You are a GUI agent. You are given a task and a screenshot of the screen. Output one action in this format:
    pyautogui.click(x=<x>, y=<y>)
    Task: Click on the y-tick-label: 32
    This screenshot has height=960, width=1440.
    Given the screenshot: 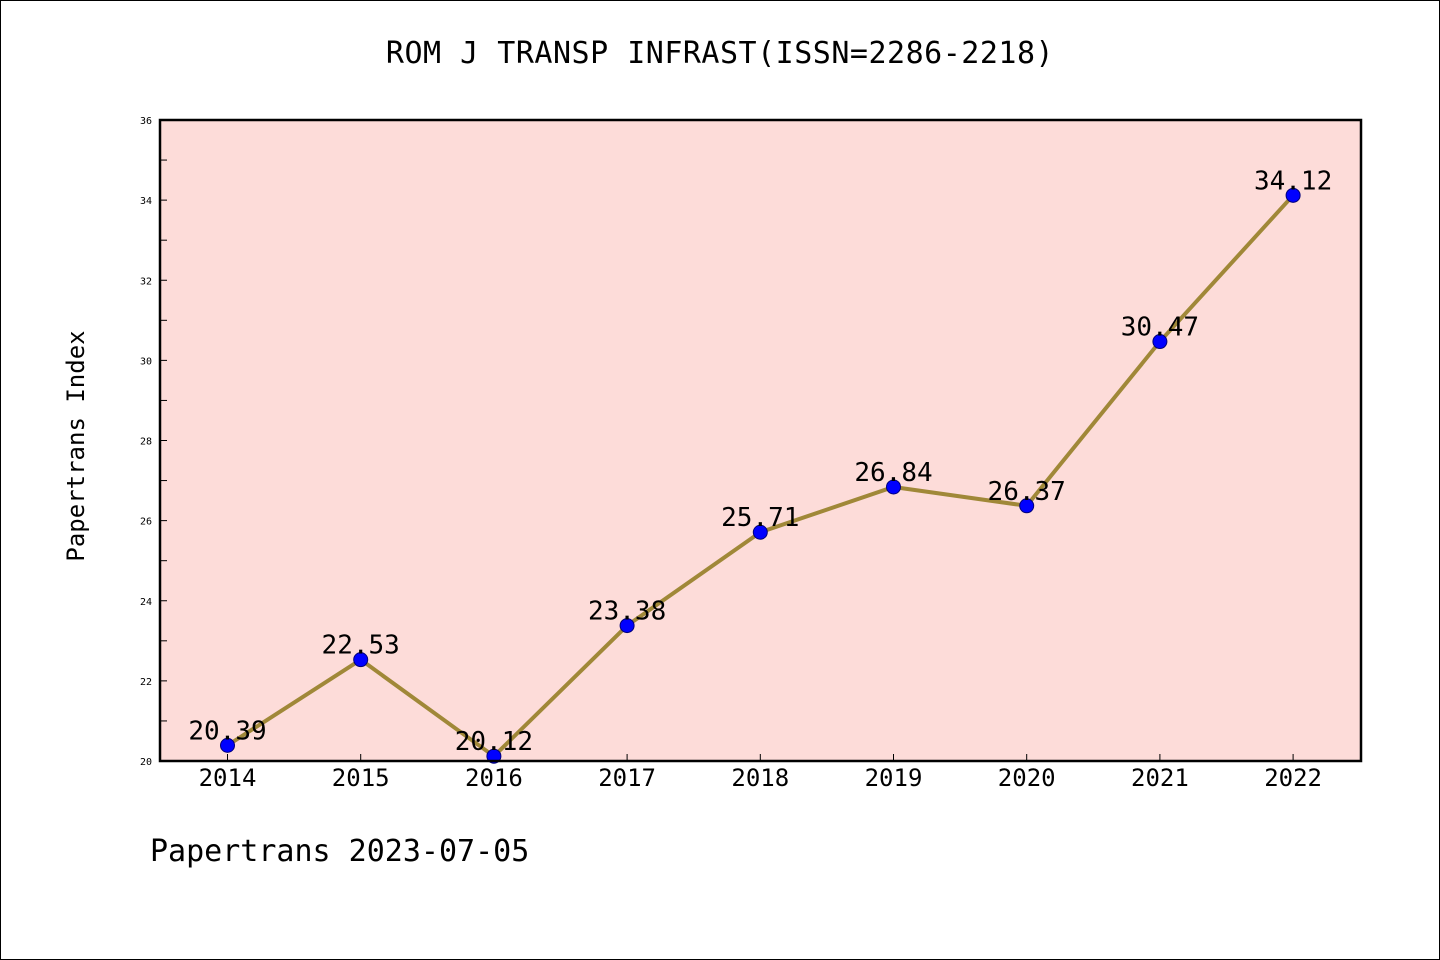 What is the action you would take?
    pyautogui.click(x=146, y=281)
    